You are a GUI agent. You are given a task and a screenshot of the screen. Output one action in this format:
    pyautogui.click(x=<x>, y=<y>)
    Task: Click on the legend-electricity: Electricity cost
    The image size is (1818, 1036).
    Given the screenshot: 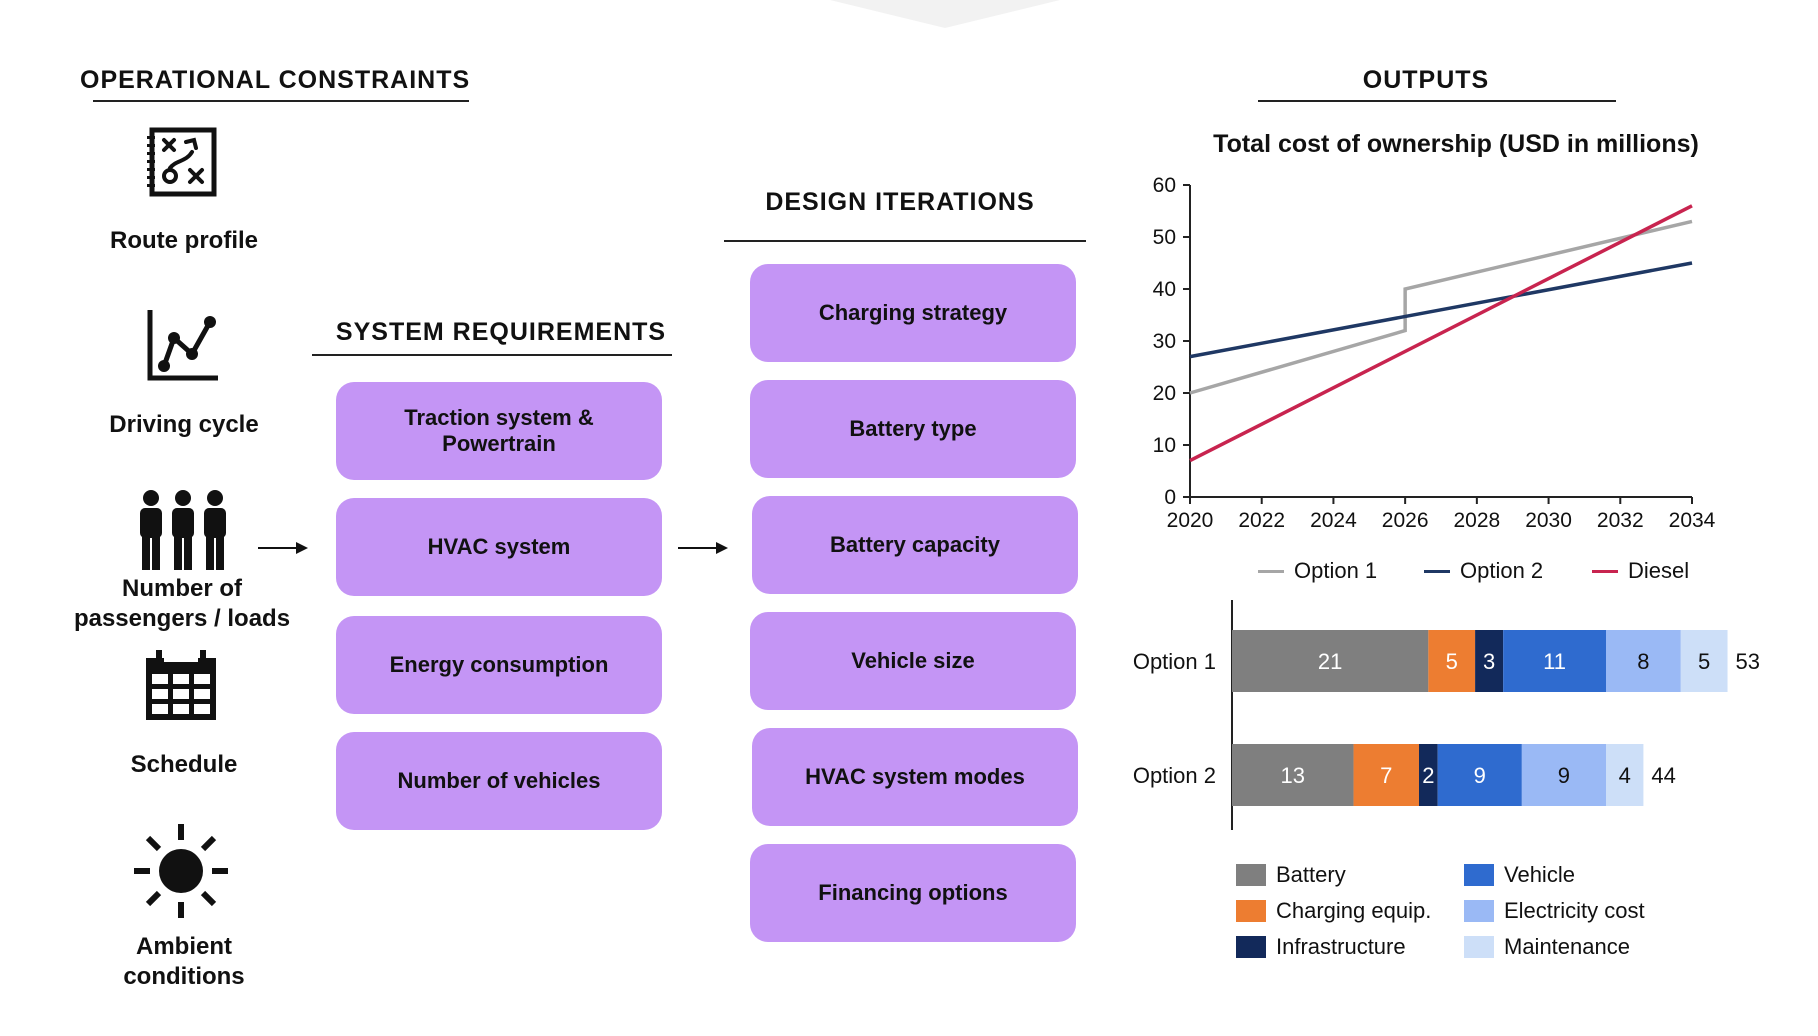 What is the action you would take?
    pyautogui.click(x=1554, y=911)
    